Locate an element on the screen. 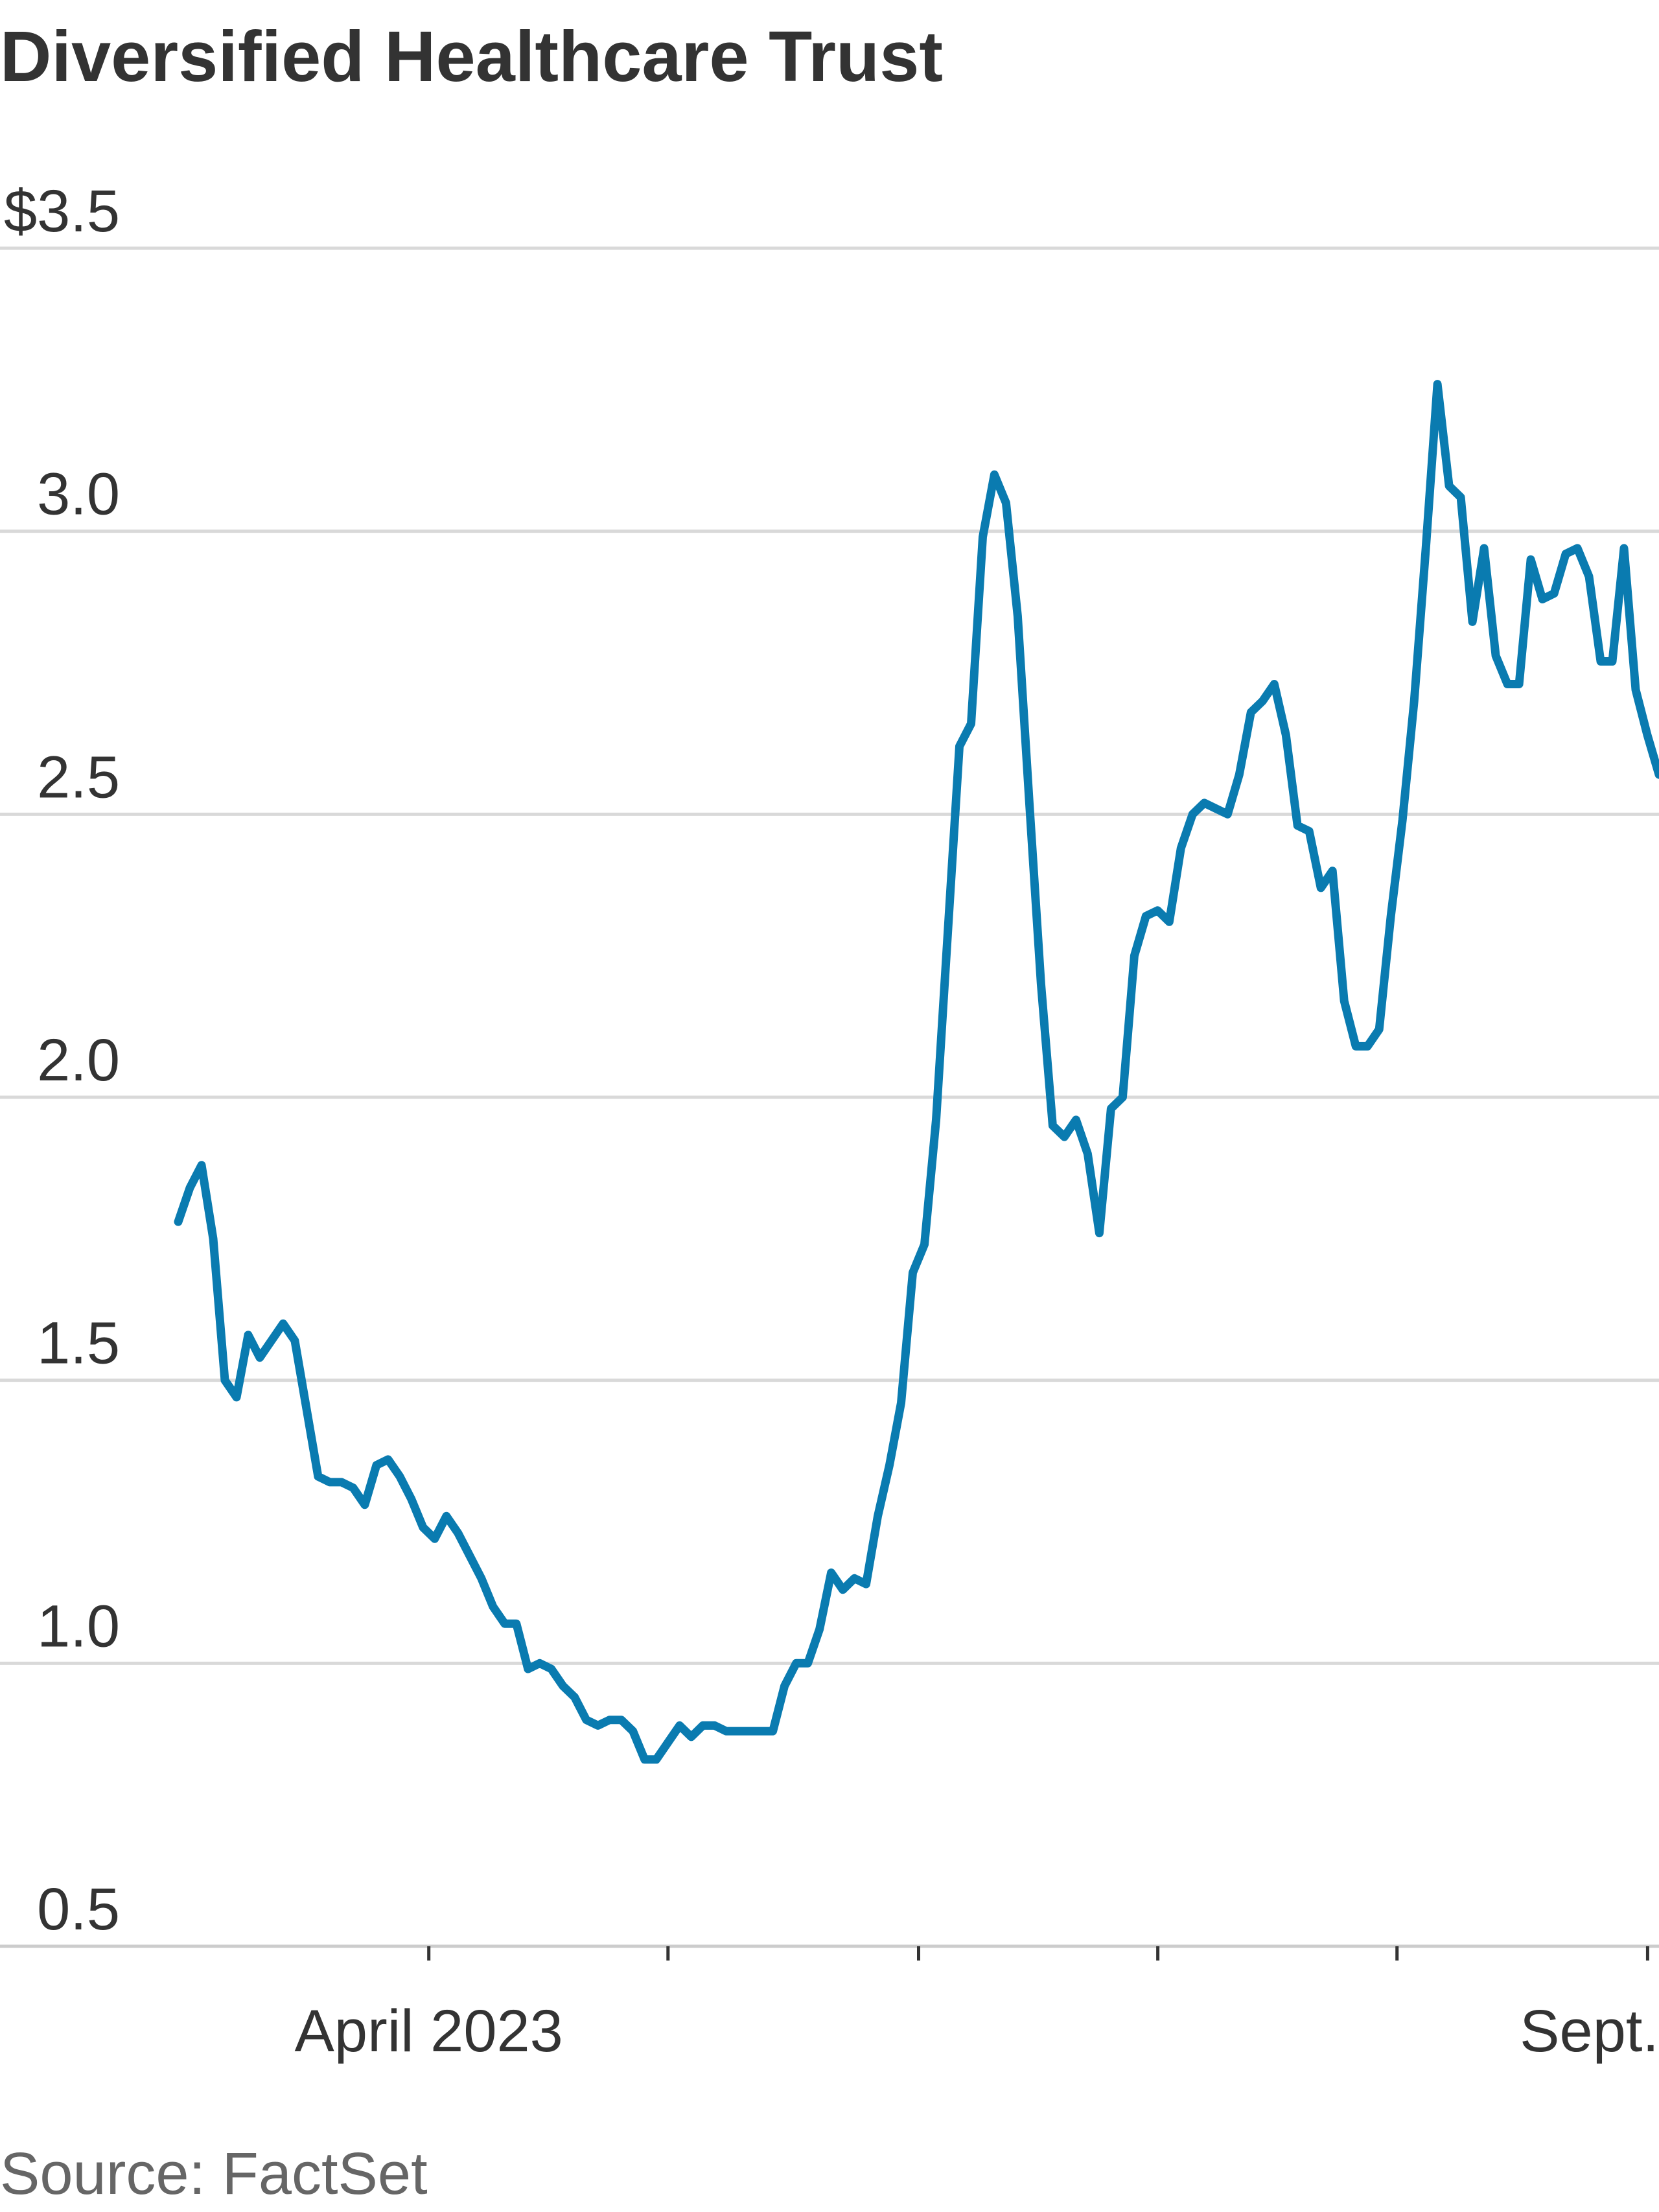 The width and height of the screenshot is (1659, 2212). y-axis-tick-labels: $3.5 3.0 2.5 2.0 1.5 1.0 0.5 is located at coordinates (62, 1060).